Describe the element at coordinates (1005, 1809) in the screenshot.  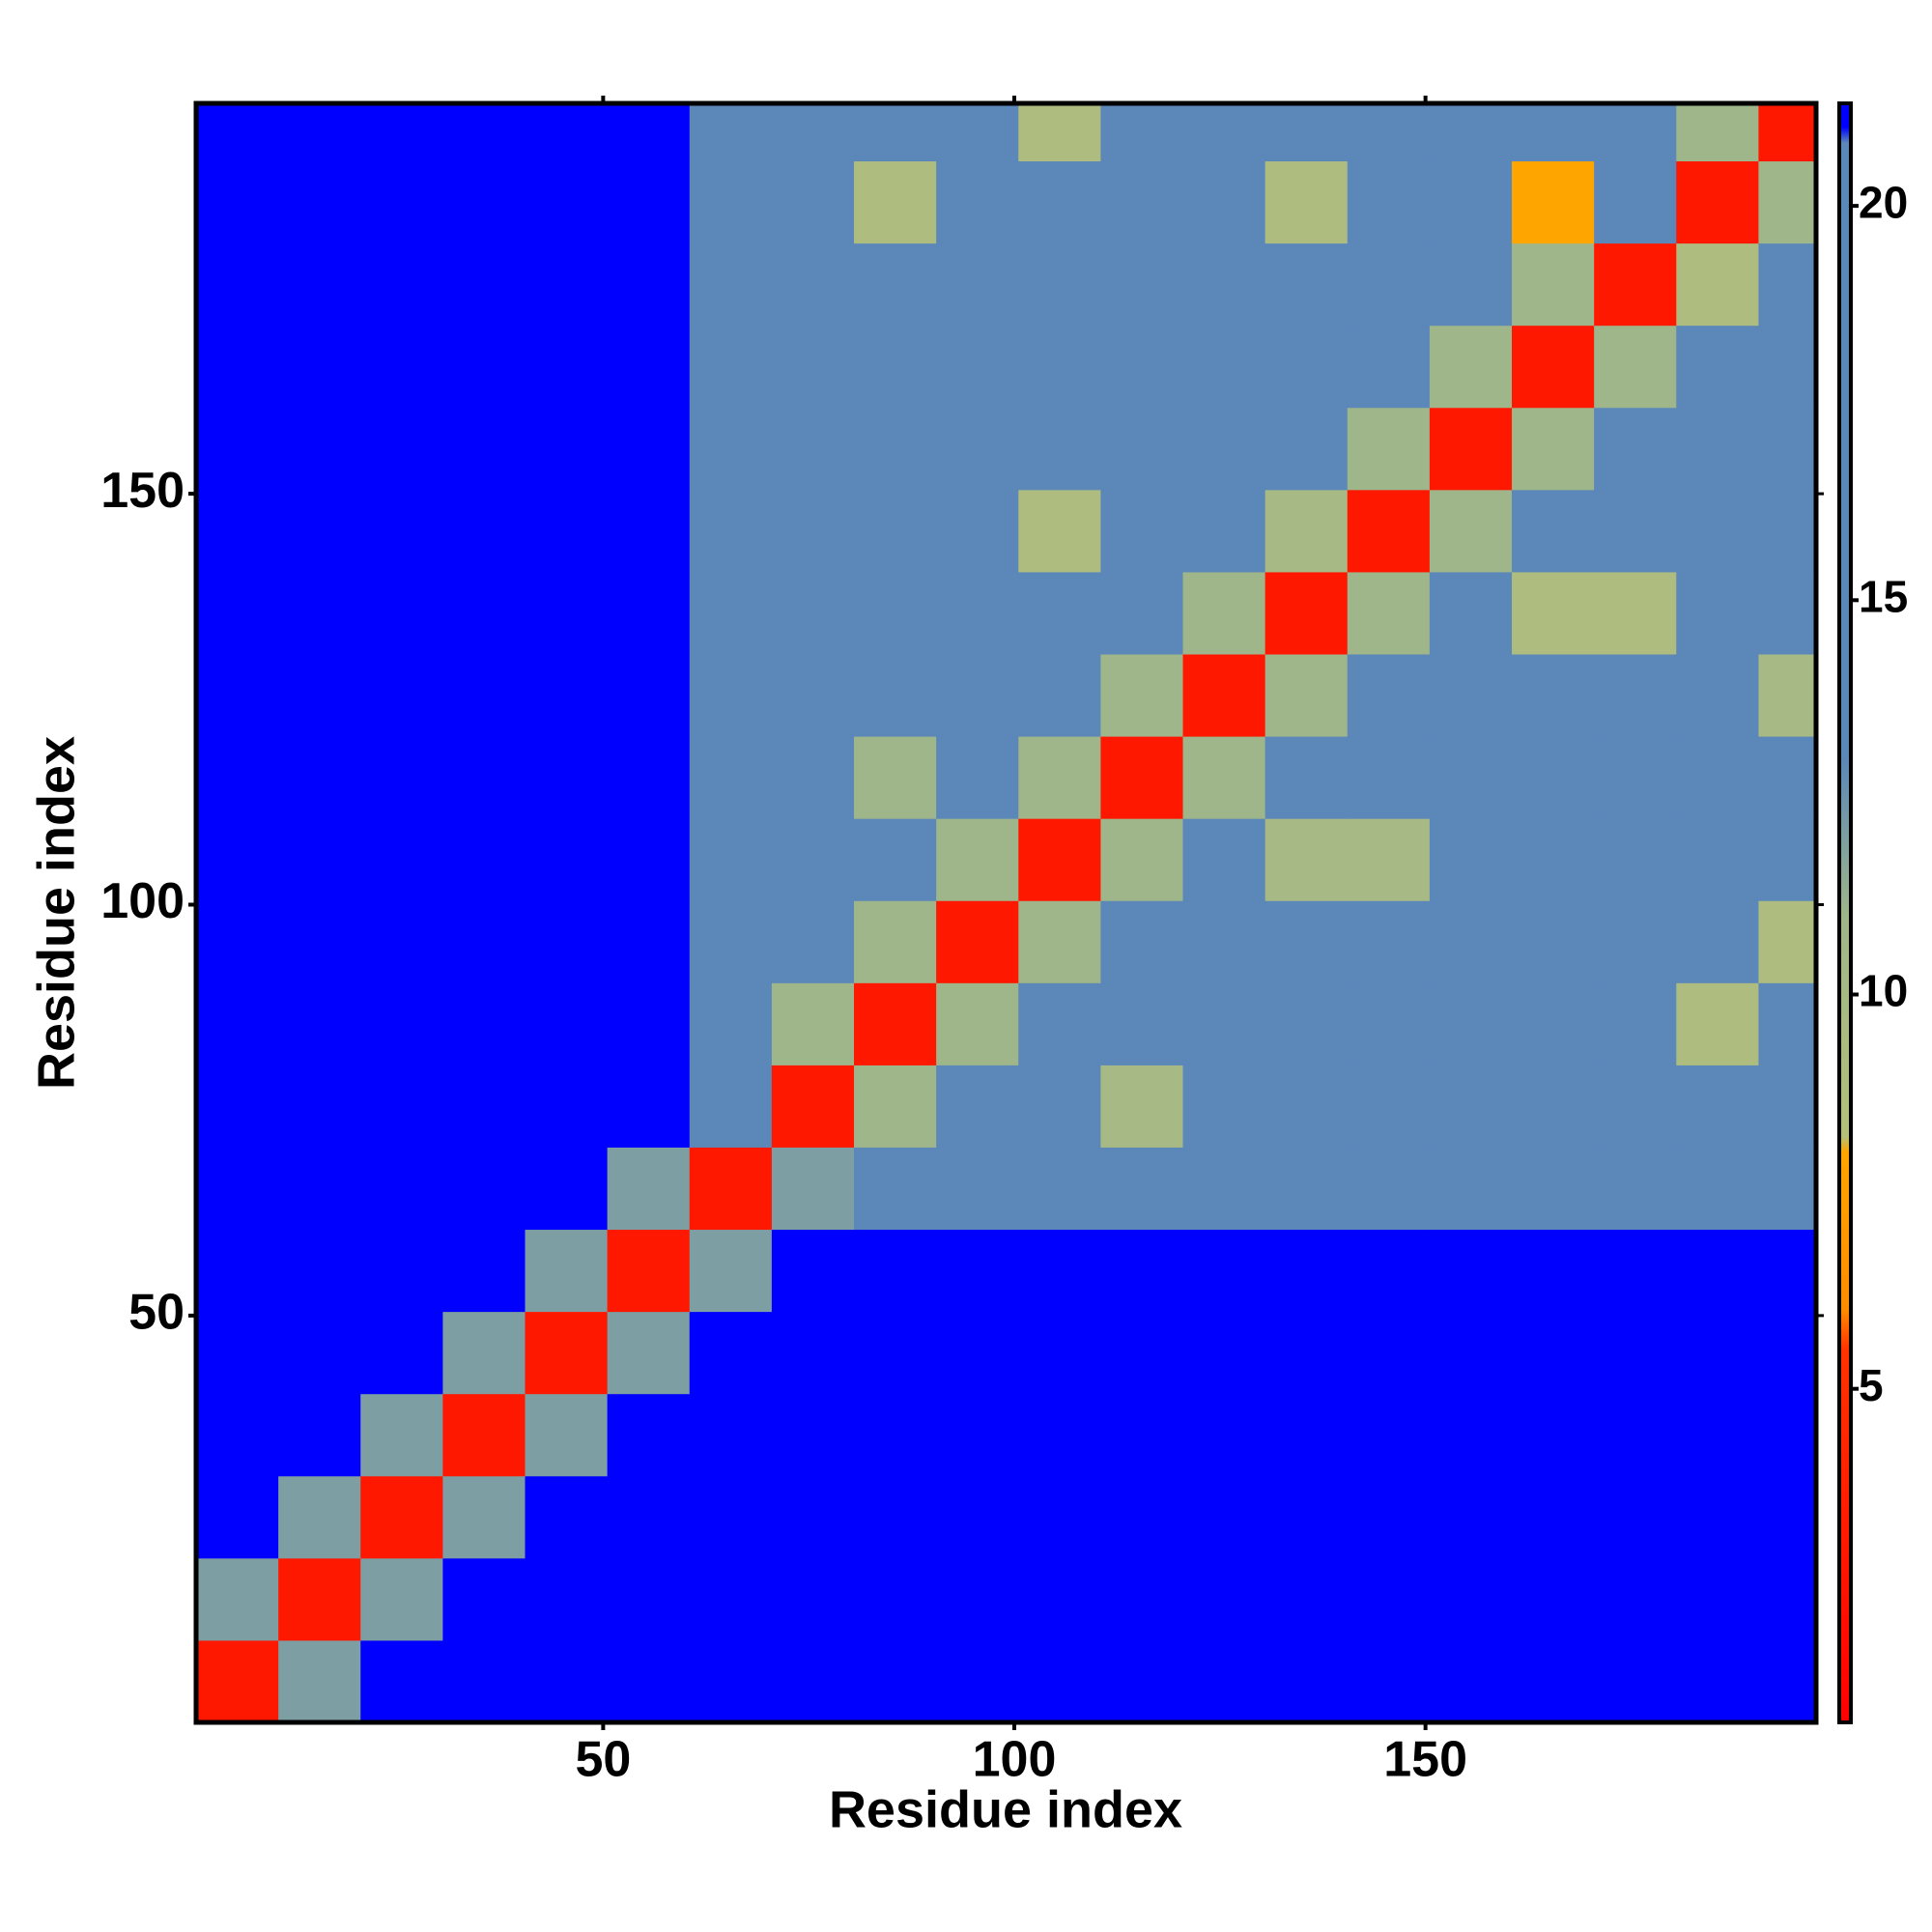
I see `x-axis-label: Residue index` at that location.